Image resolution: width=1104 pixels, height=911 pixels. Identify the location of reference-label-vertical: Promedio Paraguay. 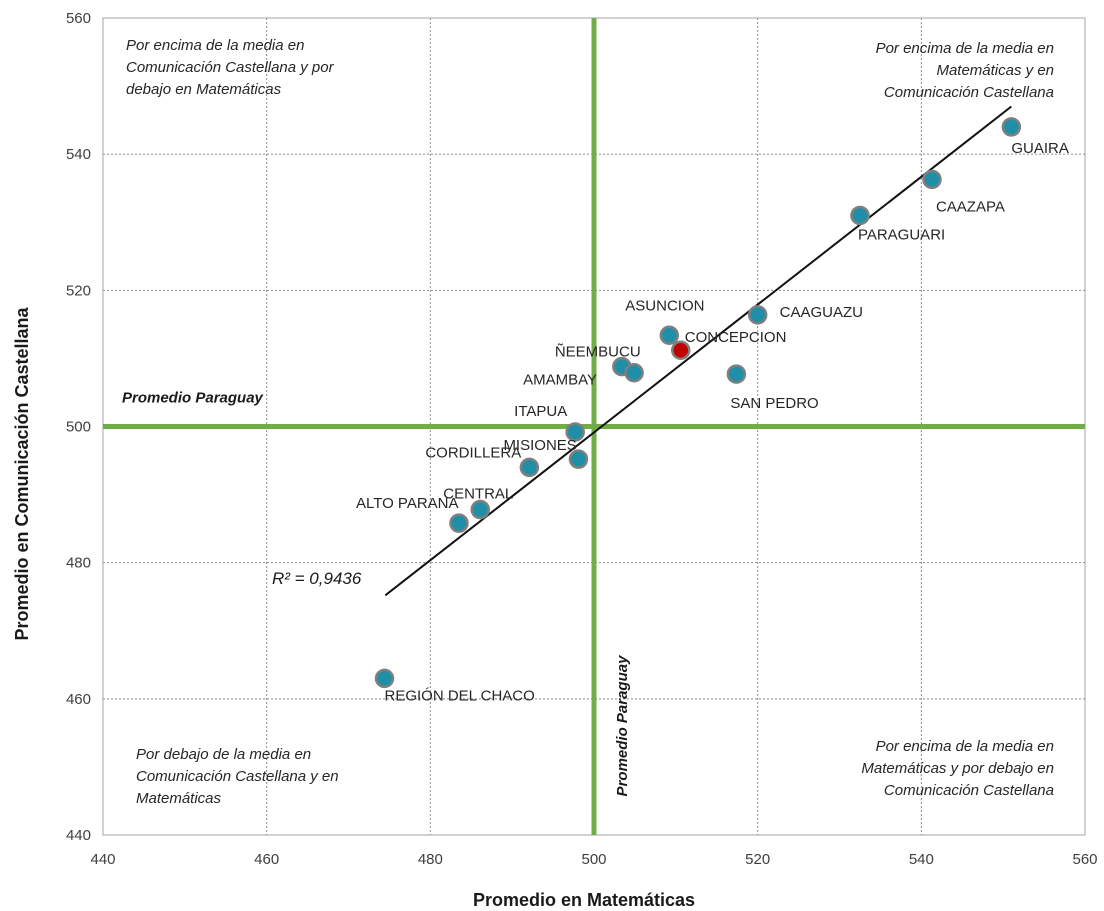
(622, 726).